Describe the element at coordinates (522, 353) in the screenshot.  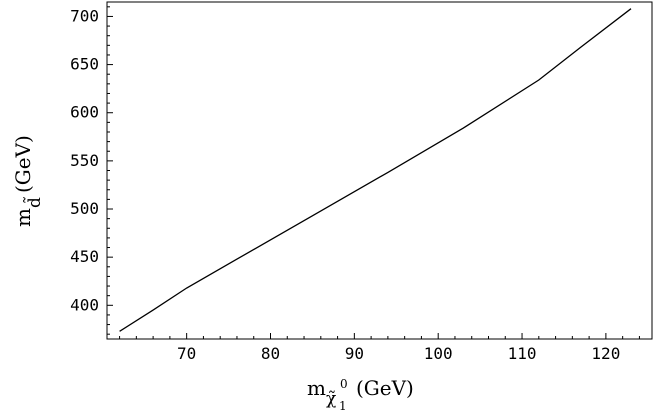
I see `x-tick-label: 110` at that location.